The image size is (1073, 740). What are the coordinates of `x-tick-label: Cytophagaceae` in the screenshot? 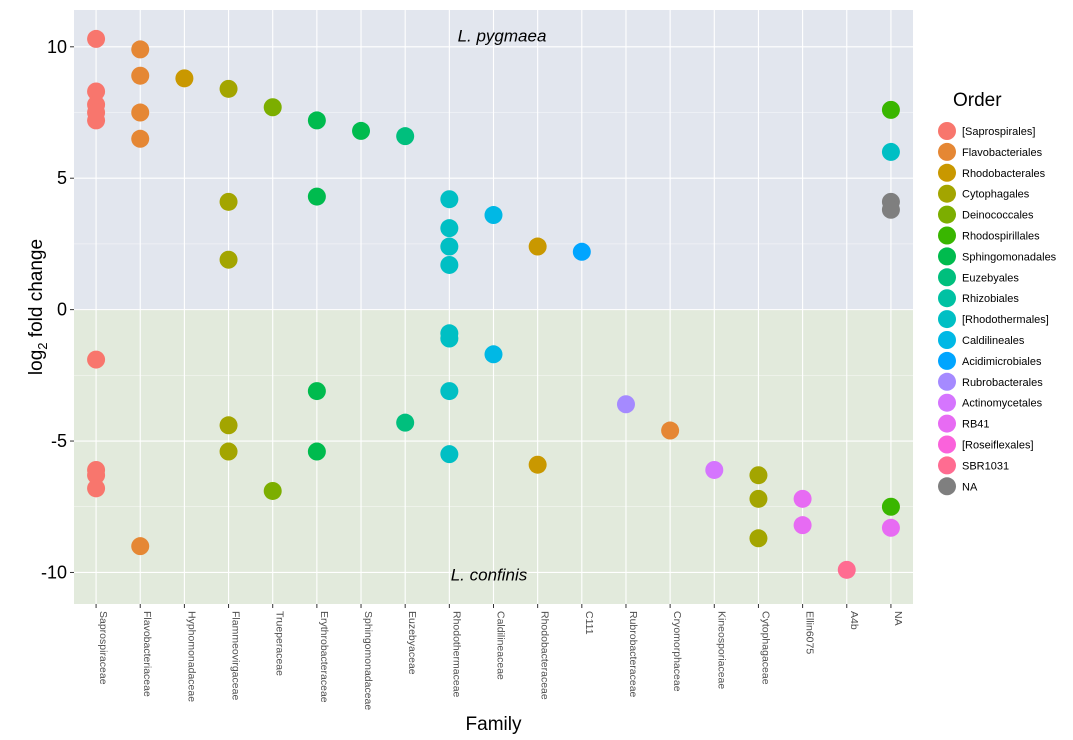 It's located at (765, 648).